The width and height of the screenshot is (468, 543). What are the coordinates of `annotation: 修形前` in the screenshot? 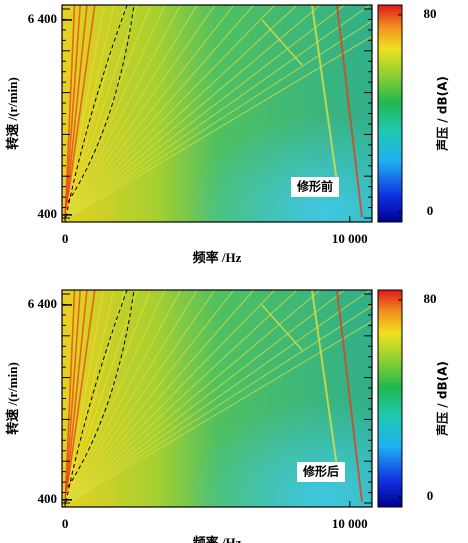 It's located at (314, 186).